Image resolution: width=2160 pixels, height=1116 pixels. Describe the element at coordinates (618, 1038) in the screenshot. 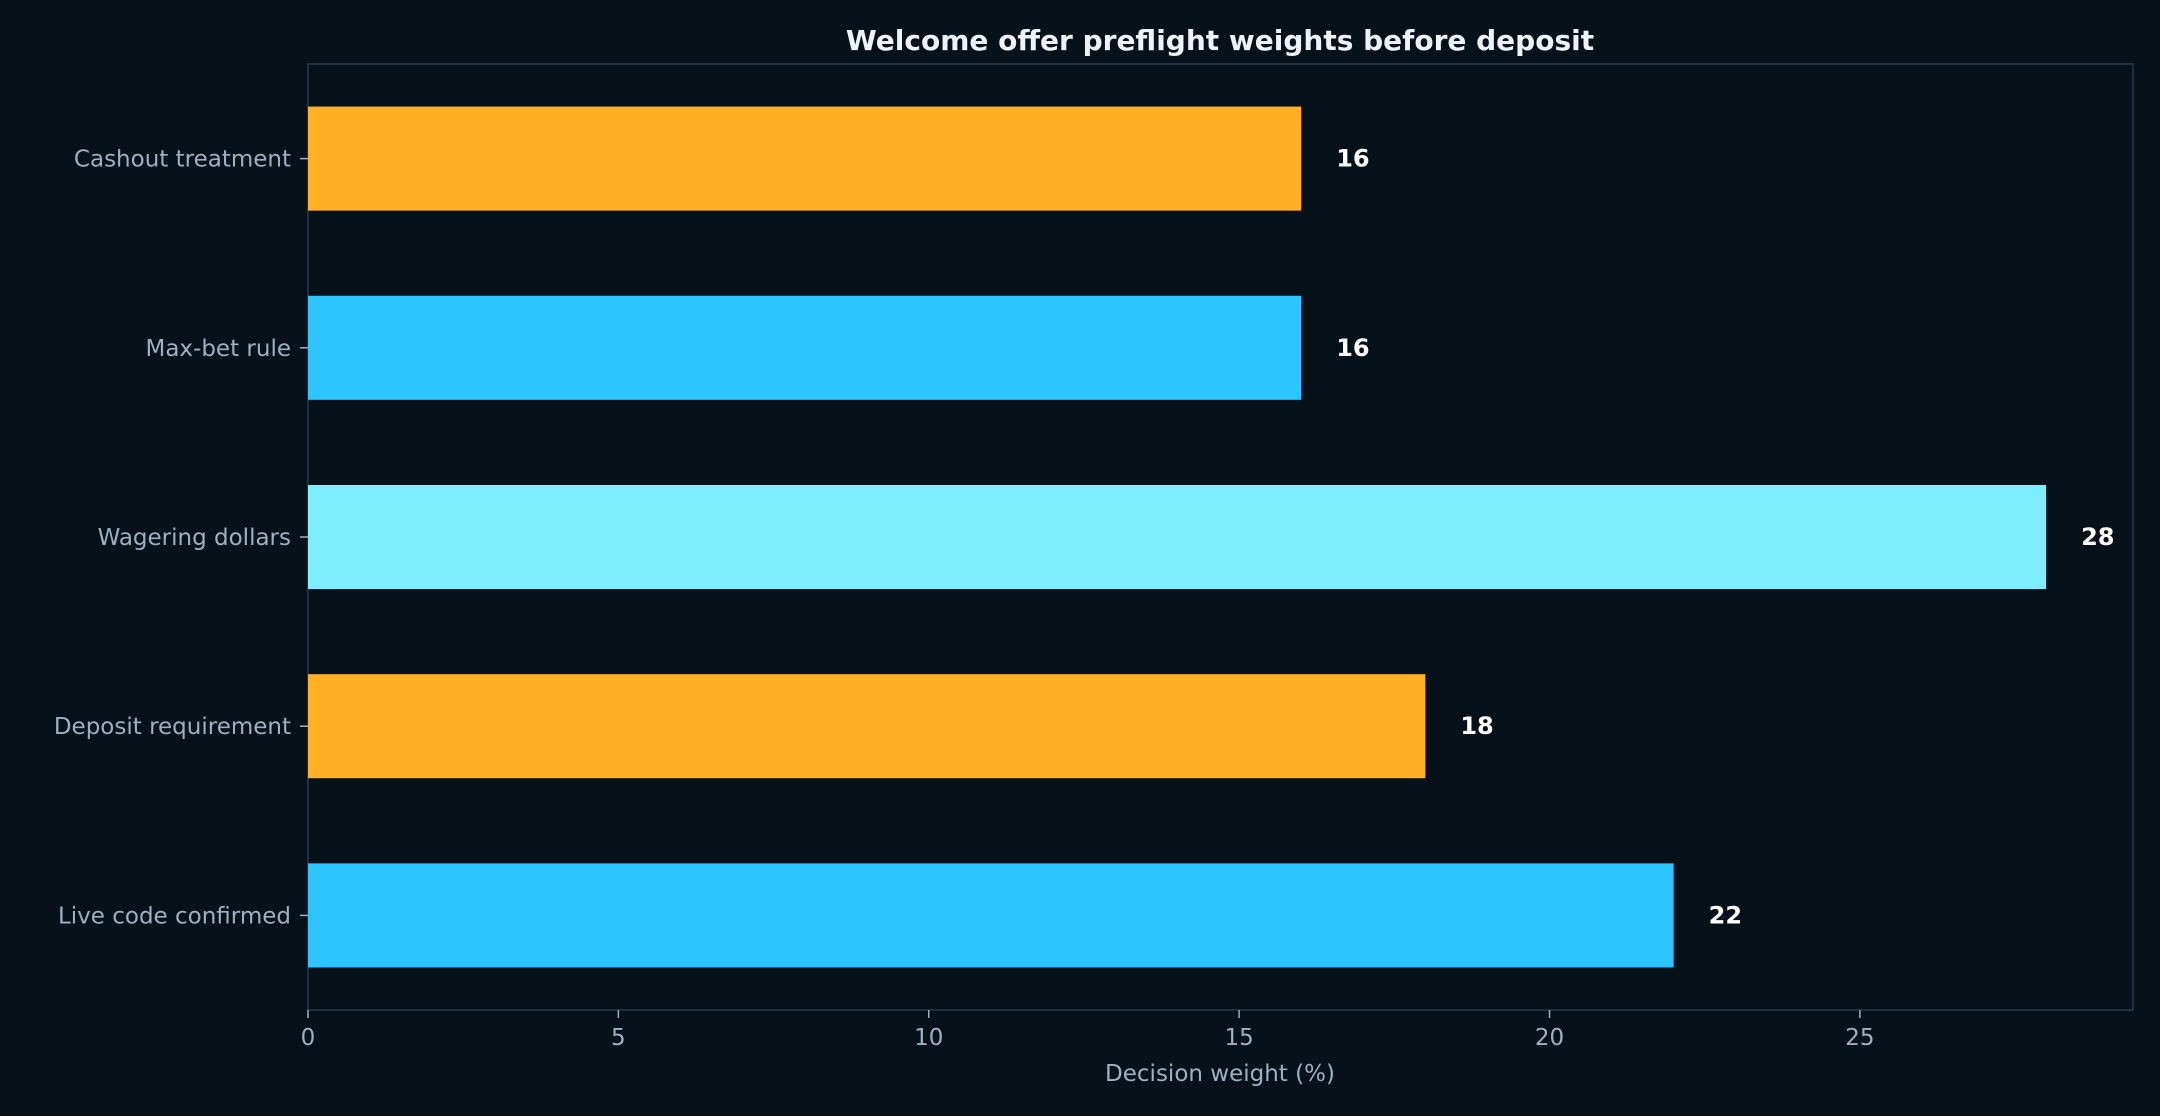

I see `x-tick-label: 5` at that location.